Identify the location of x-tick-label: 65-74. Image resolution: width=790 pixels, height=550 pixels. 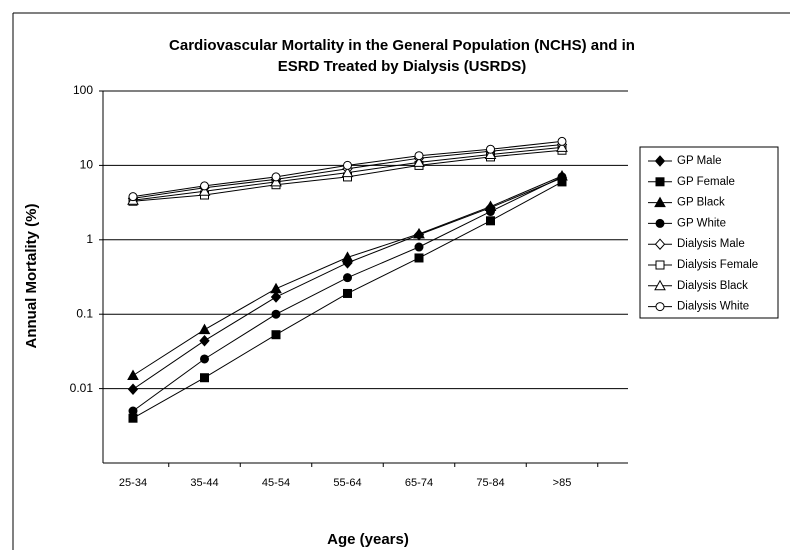
(419, 483).